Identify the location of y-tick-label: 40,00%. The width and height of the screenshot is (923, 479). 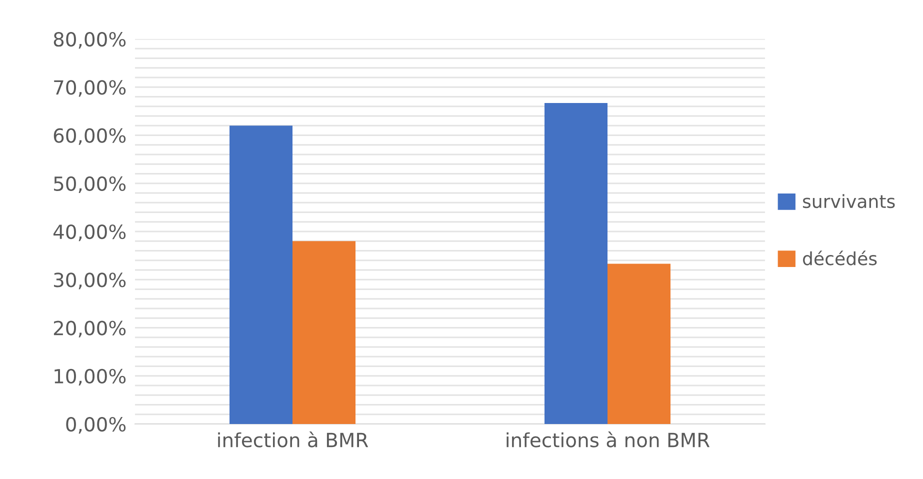
(89, 233).